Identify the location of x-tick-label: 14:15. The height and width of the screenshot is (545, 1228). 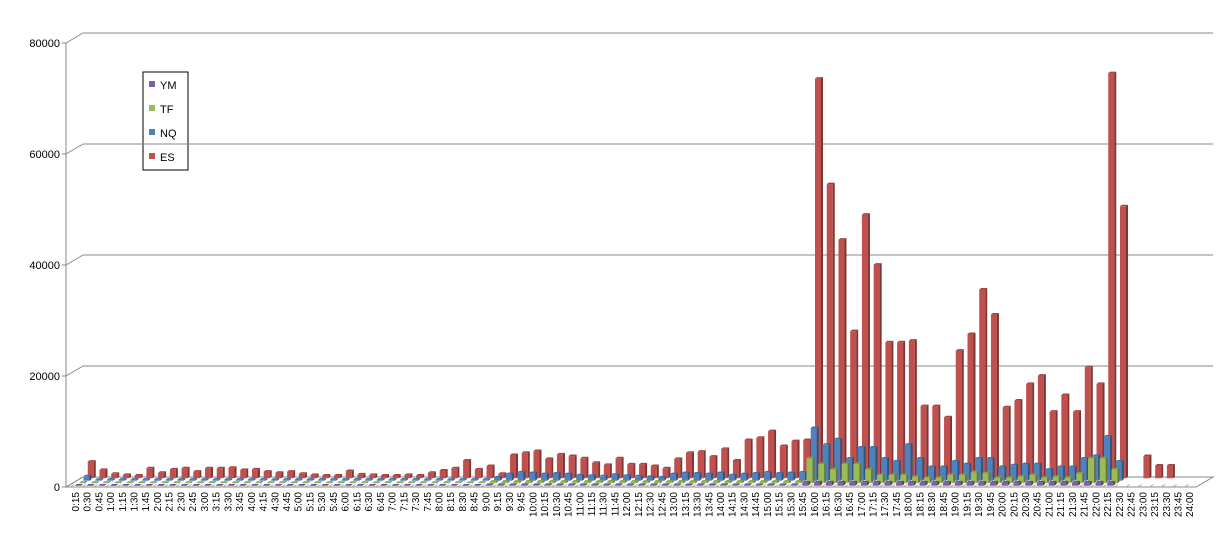
(733, 504).